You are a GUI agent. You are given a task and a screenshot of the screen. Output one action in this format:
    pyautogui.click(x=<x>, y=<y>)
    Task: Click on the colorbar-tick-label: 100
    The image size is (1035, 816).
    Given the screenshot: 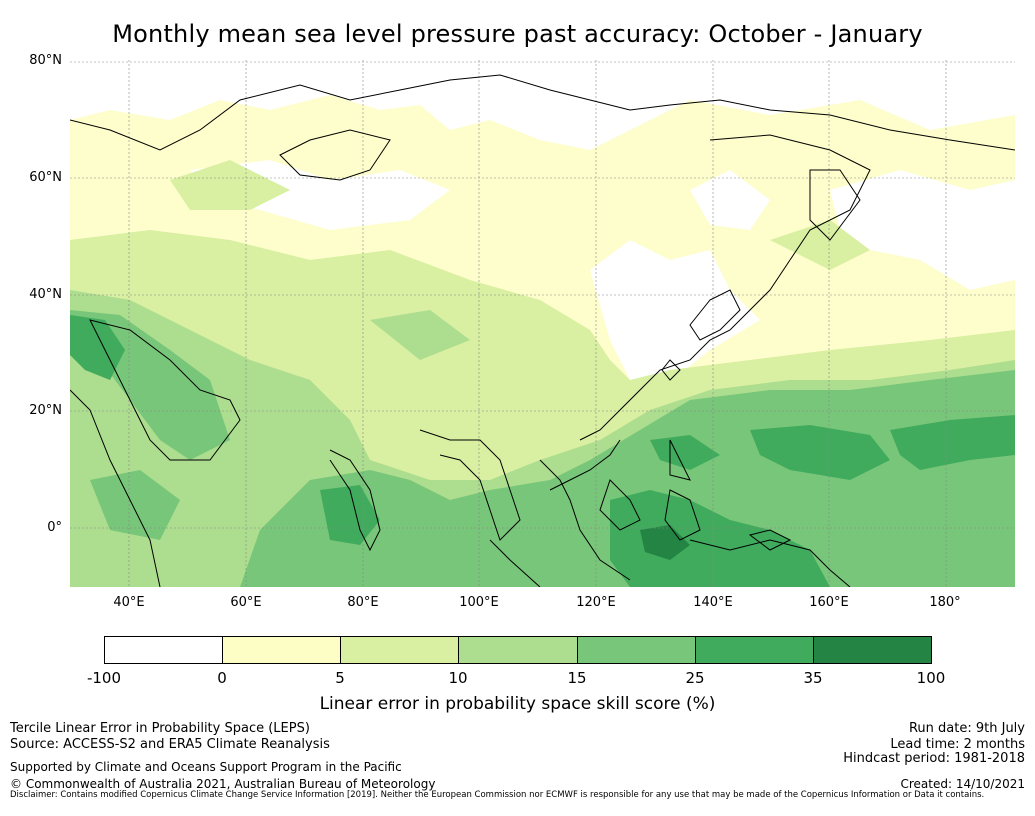 What is the action you would take?
    pyautogui.click(x=931, y=678)
    